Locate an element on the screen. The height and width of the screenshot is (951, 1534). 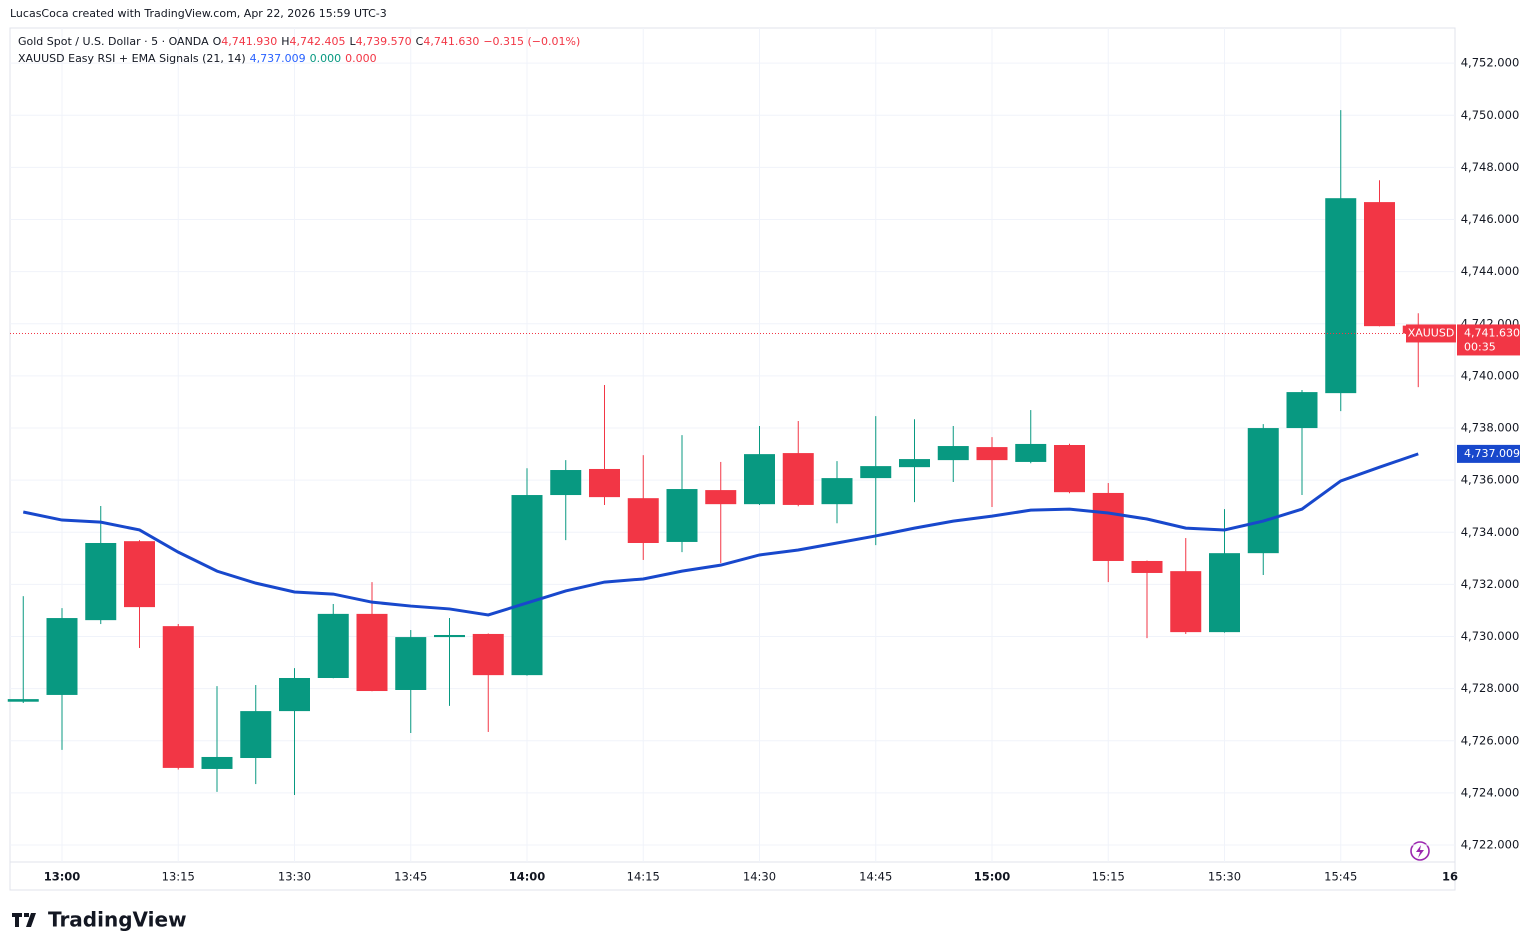
x-tick-label: 14:45 is located at coordinates (875, 877).